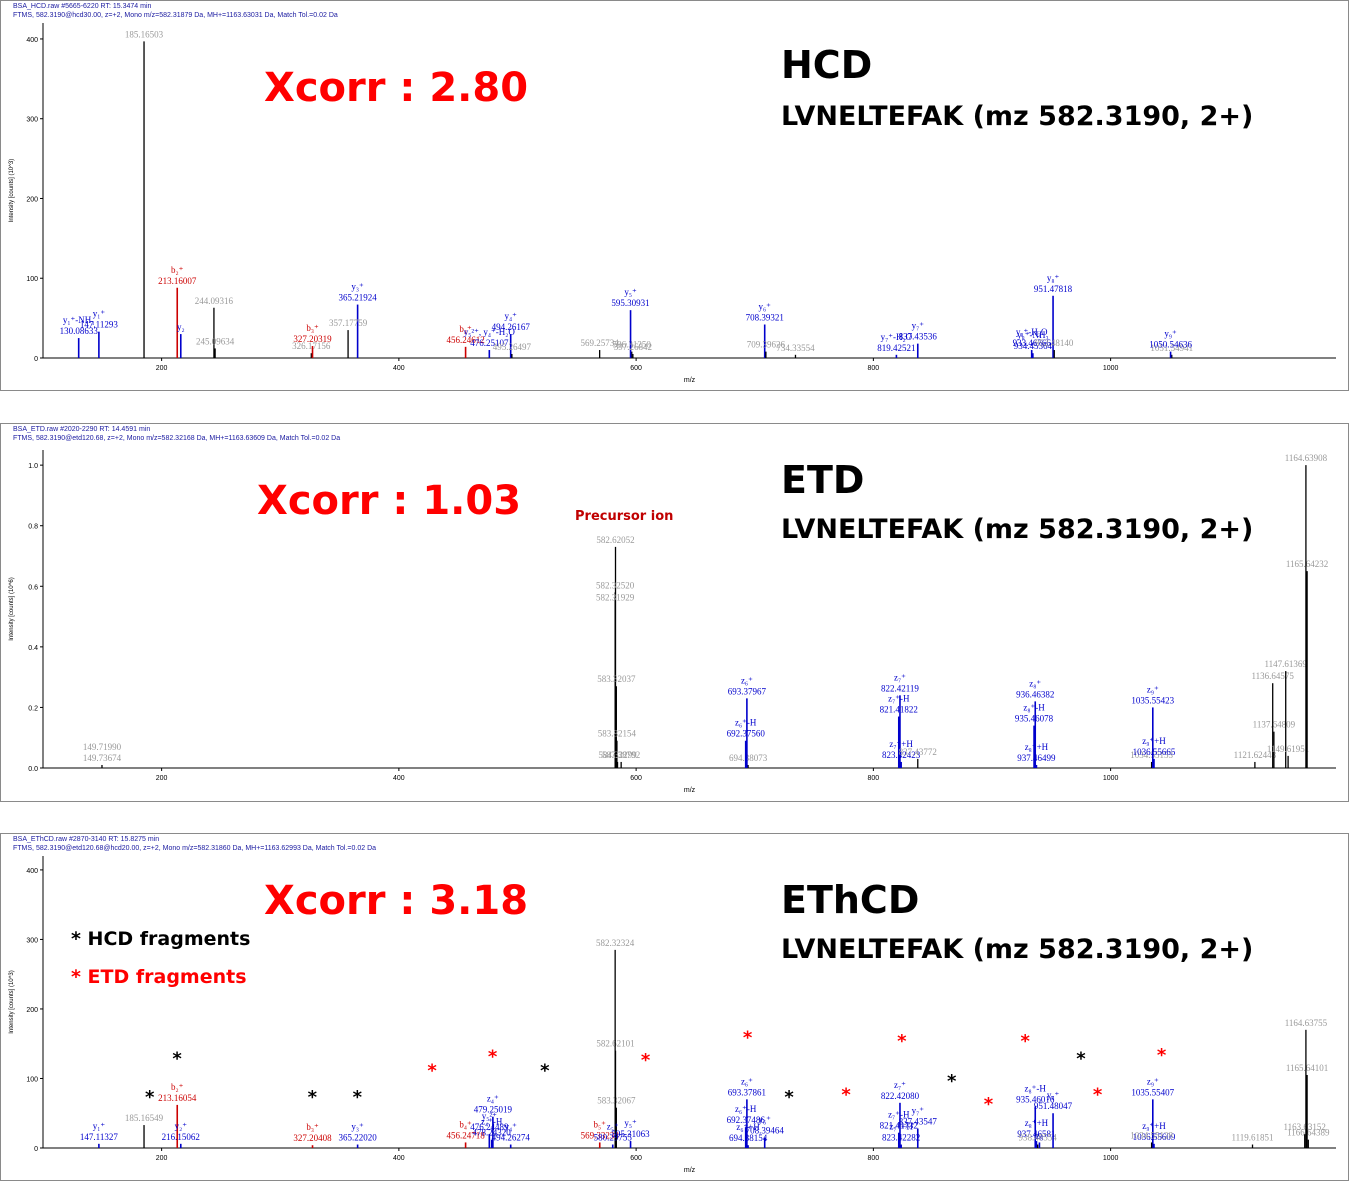 Image resolution: width=1350 pixels, height=1182 pixels. Describe the element at coordinates (1032, 332) in the screenshot. I see `peak-label: y₈⁺-H₂O` at that location.